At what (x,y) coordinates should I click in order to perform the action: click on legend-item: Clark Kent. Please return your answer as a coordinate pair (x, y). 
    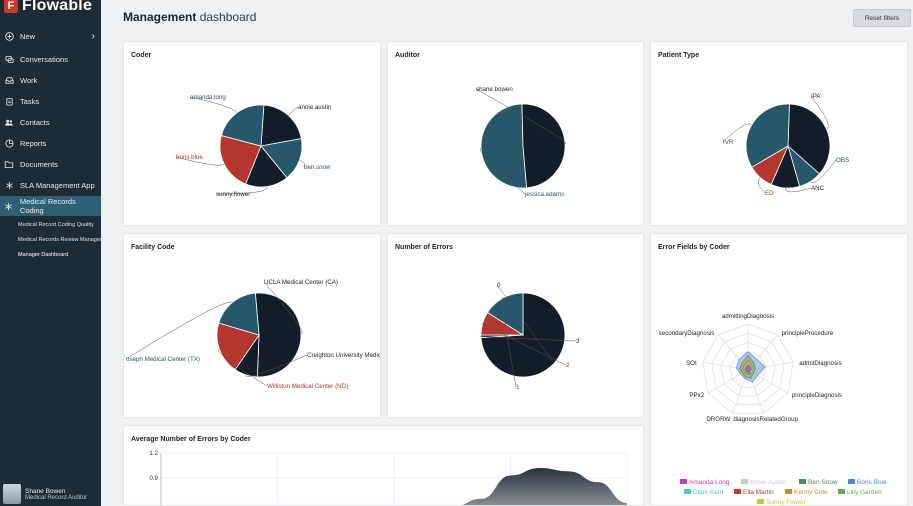
    Looking at the image, I should click on (708, 492).